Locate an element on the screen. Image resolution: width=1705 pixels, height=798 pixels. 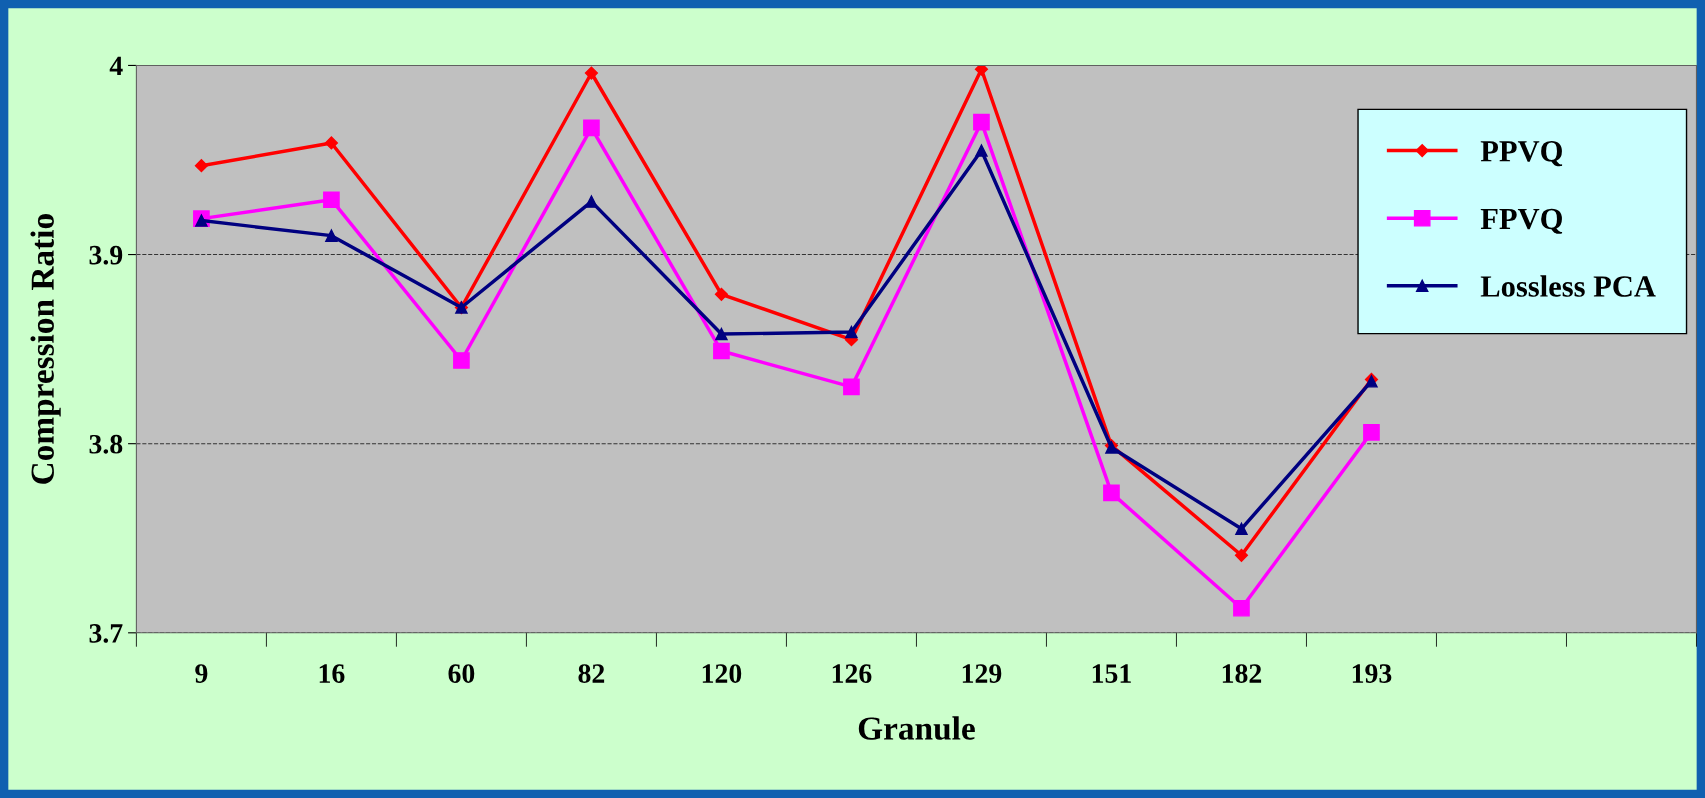
x-axis-title: Granule is located at coordinates (916, 728).